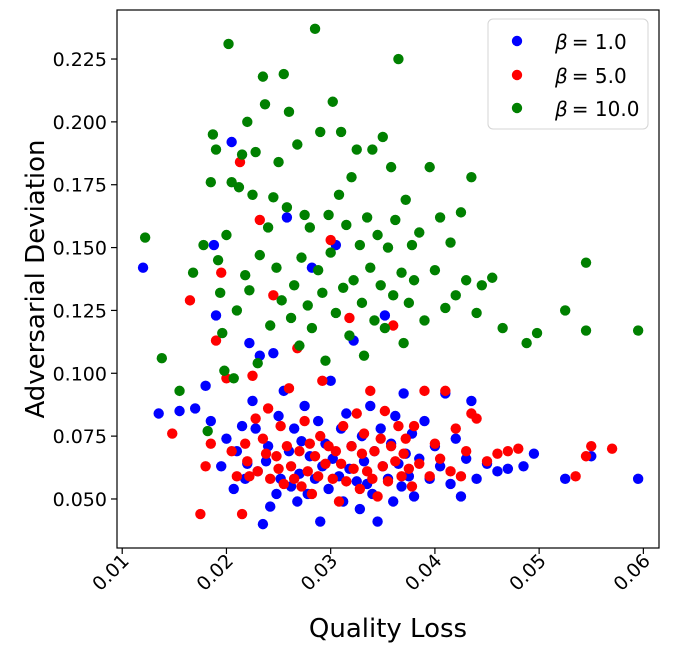 The height and width of the screenshot is (657, 675). Describe the element at coordinates (80, 374) in the screenshot. I see `y-tick-label: 0.100` at that location.